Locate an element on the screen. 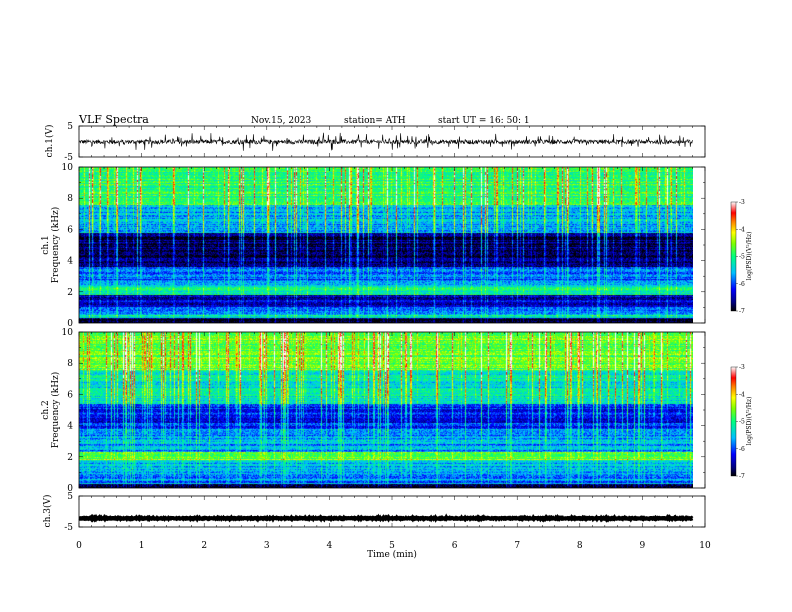  time-tick-label: 9 is located at coordinates (643, 546).